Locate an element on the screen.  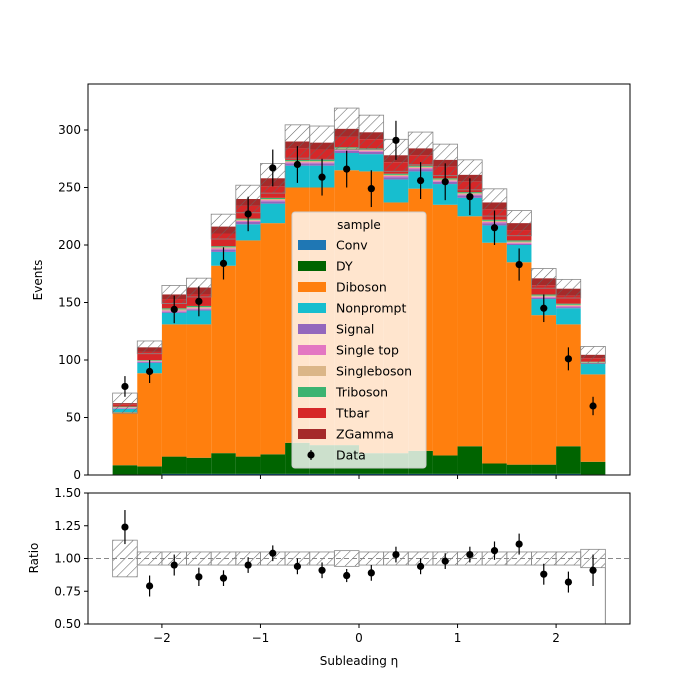
x-tick-label: 0 is located at coordinates (359, 638).